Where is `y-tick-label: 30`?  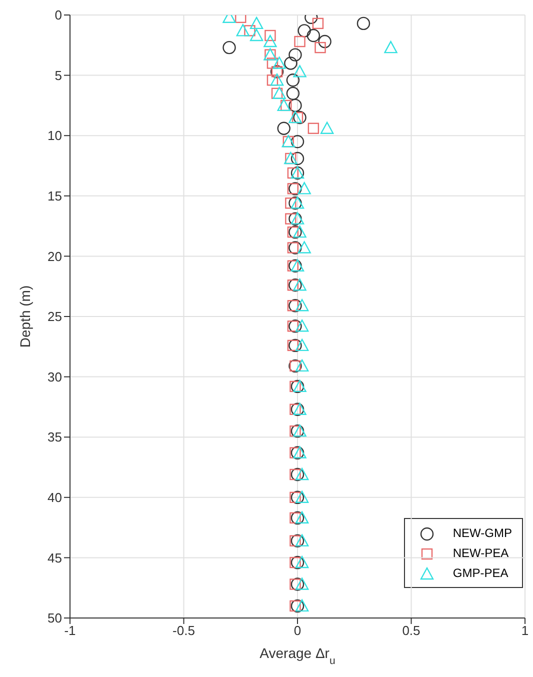 y-tick-label: 30 is located at coordinates (55, 376).